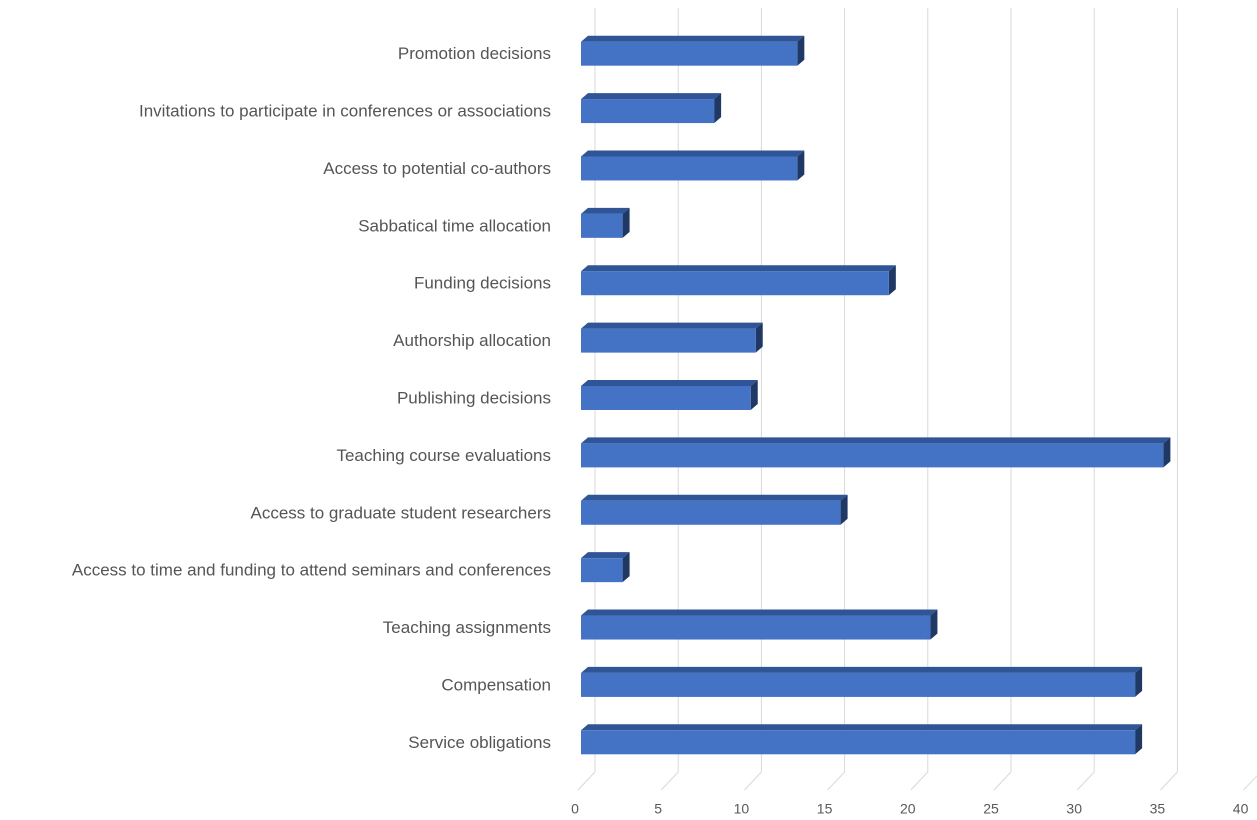  Describe the element at coordinates (991, 809) in the screenshot. I see `x-tick-label: 25` at that location.